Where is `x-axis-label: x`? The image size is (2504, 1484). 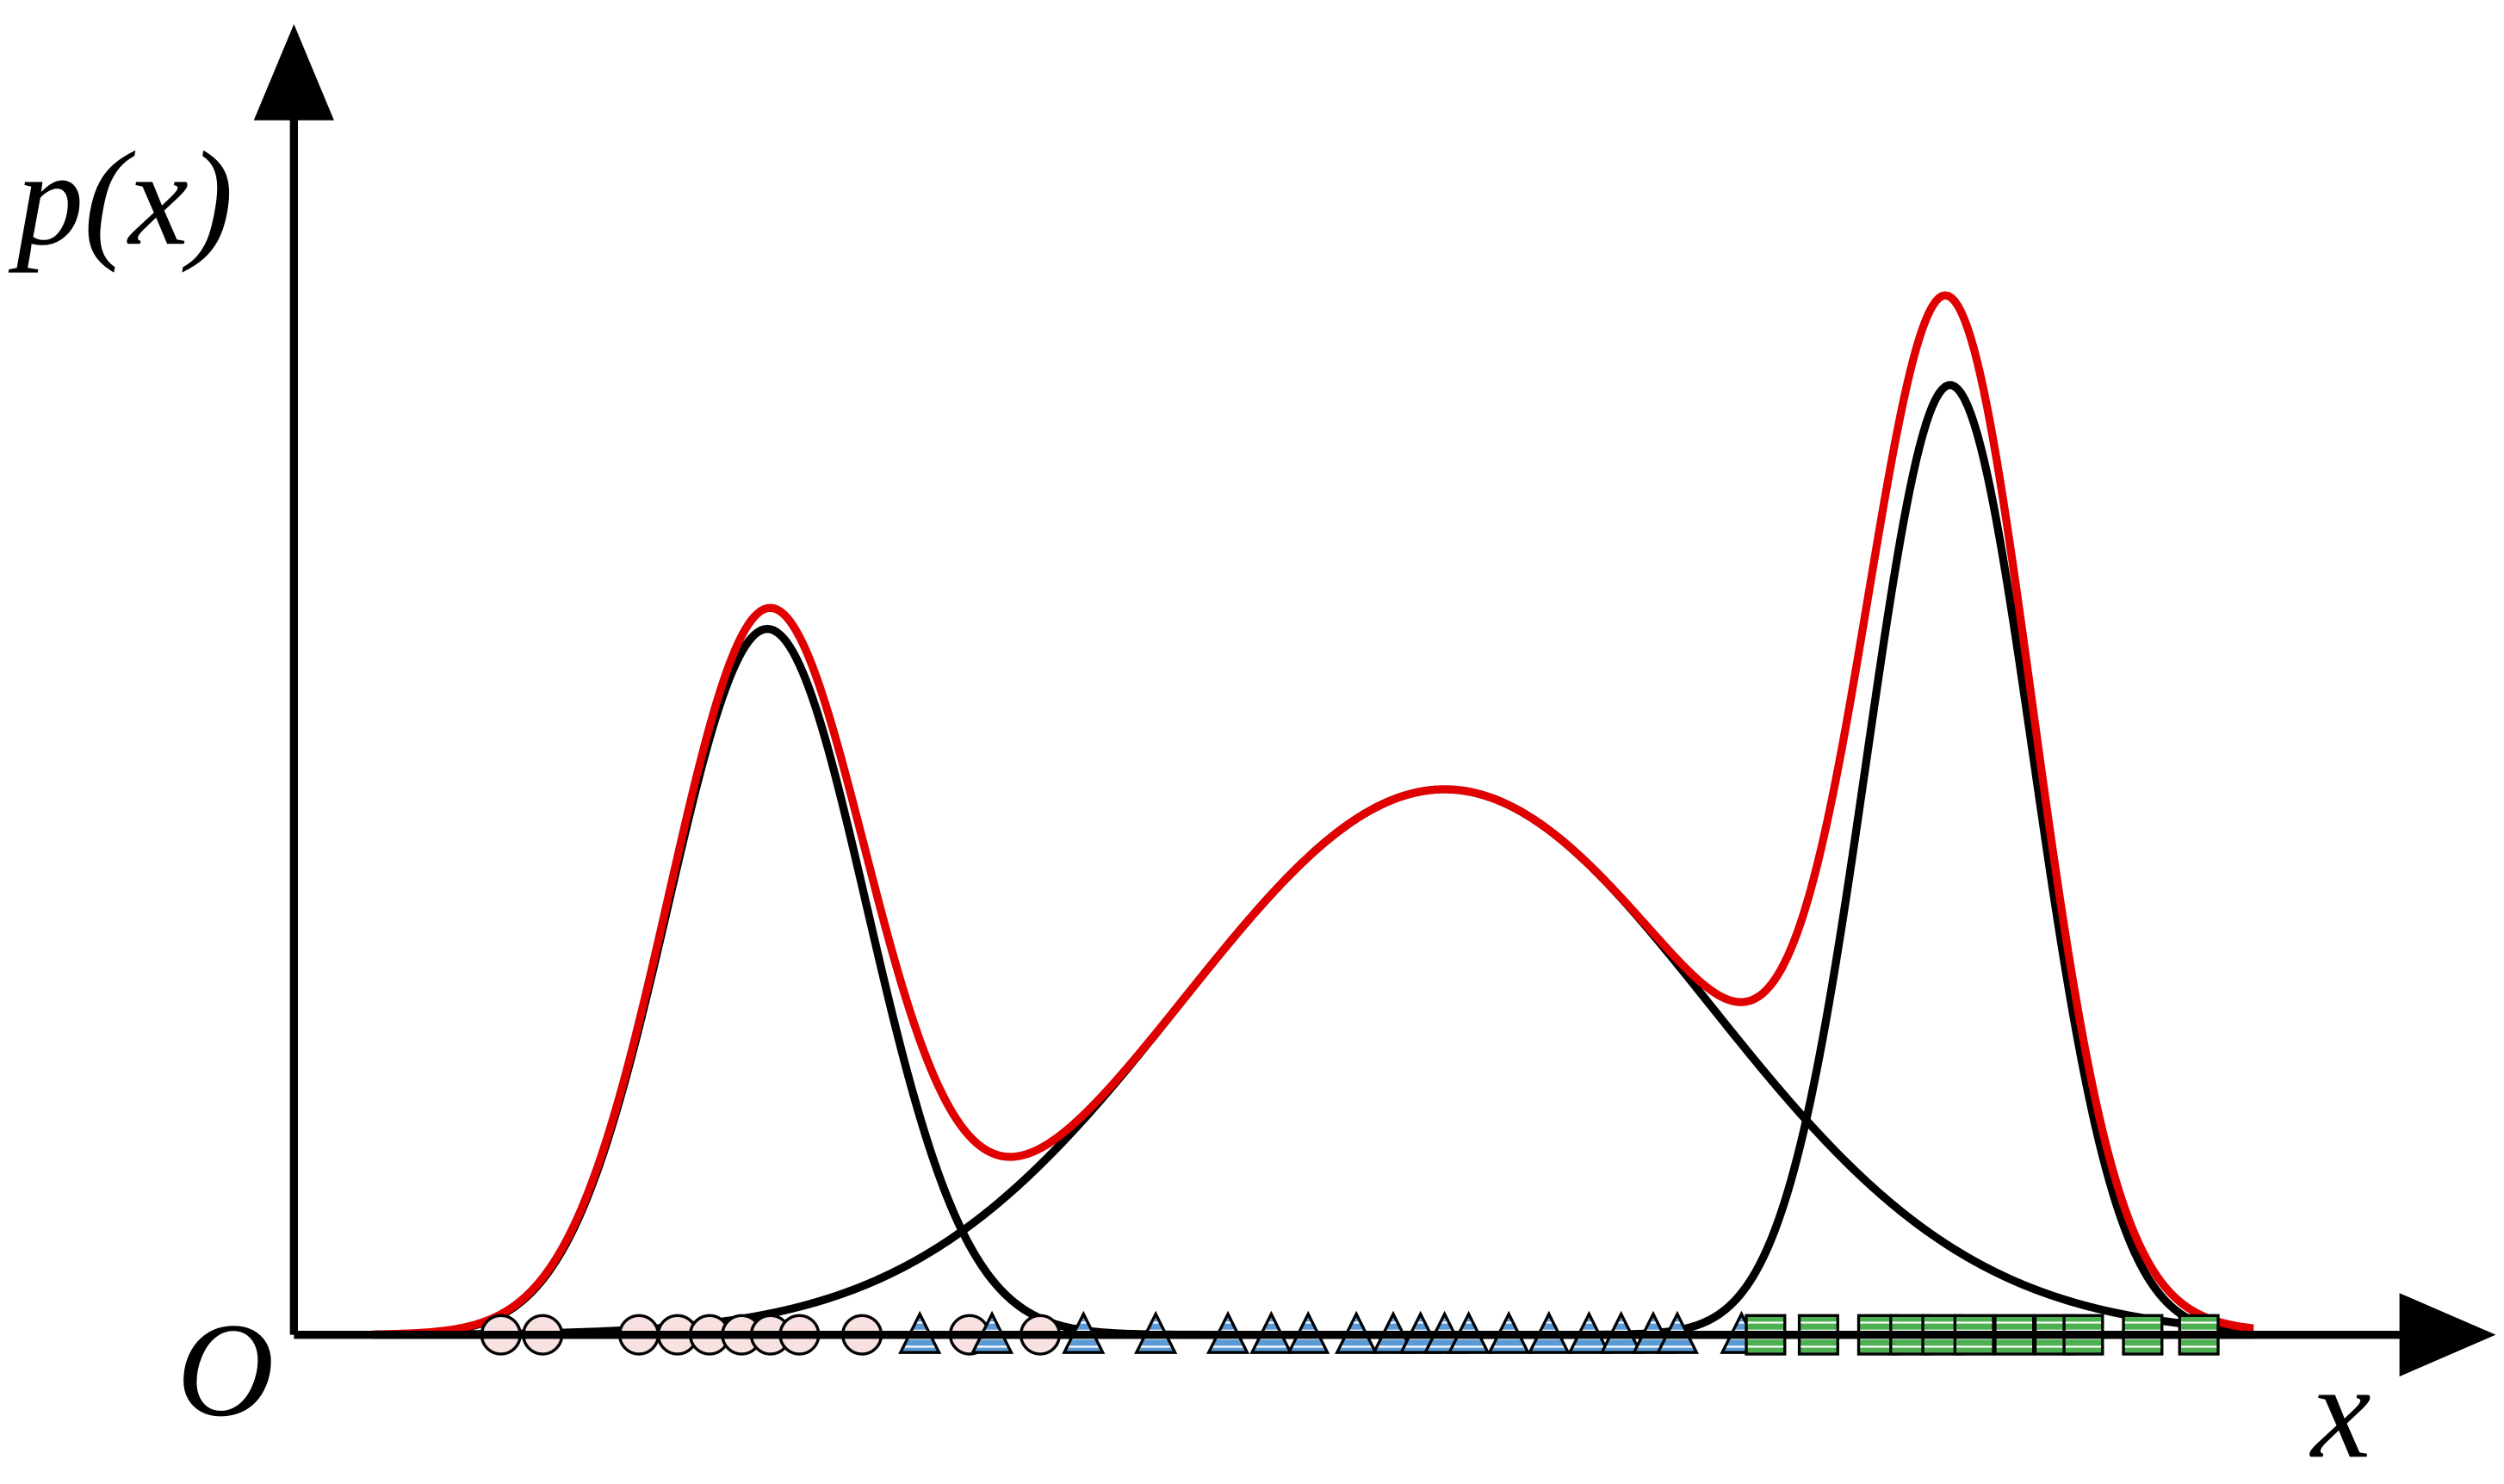
x-axis-label: x is located at coordinates (2340, 1410).